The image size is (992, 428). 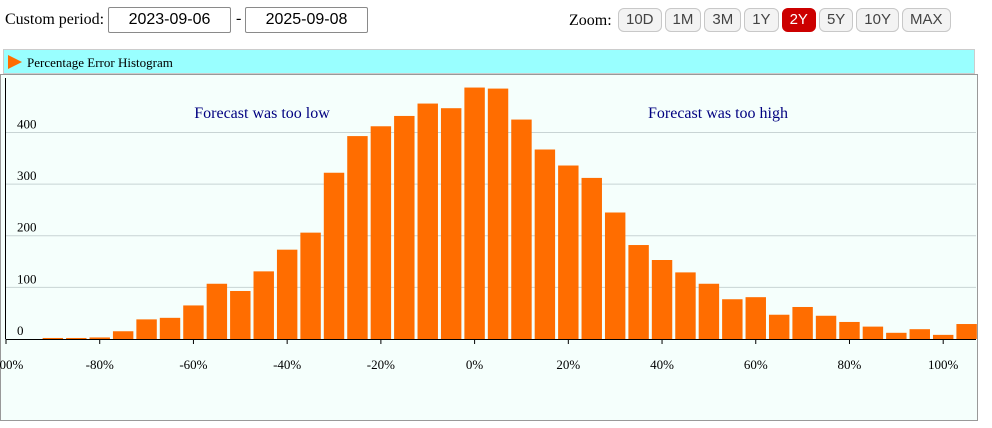 I want to click on x-tick-label: -40%, so click(x=287, y=364).